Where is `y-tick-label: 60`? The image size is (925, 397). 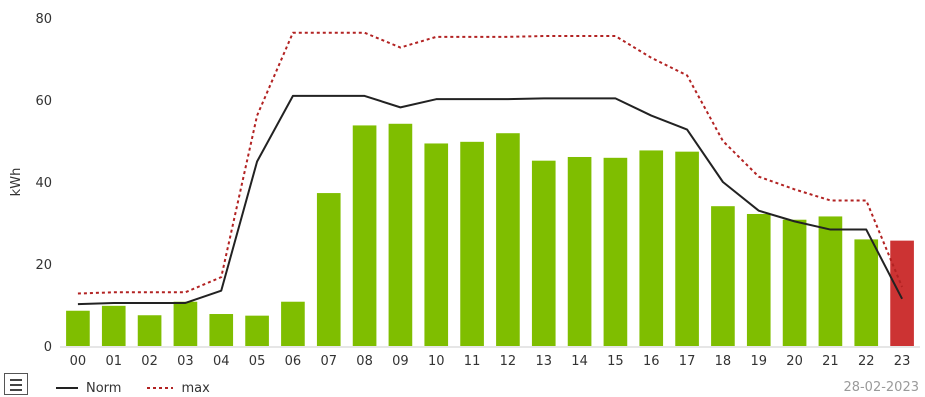
y-tick-label: 60 is located at coordinates (43, 101).